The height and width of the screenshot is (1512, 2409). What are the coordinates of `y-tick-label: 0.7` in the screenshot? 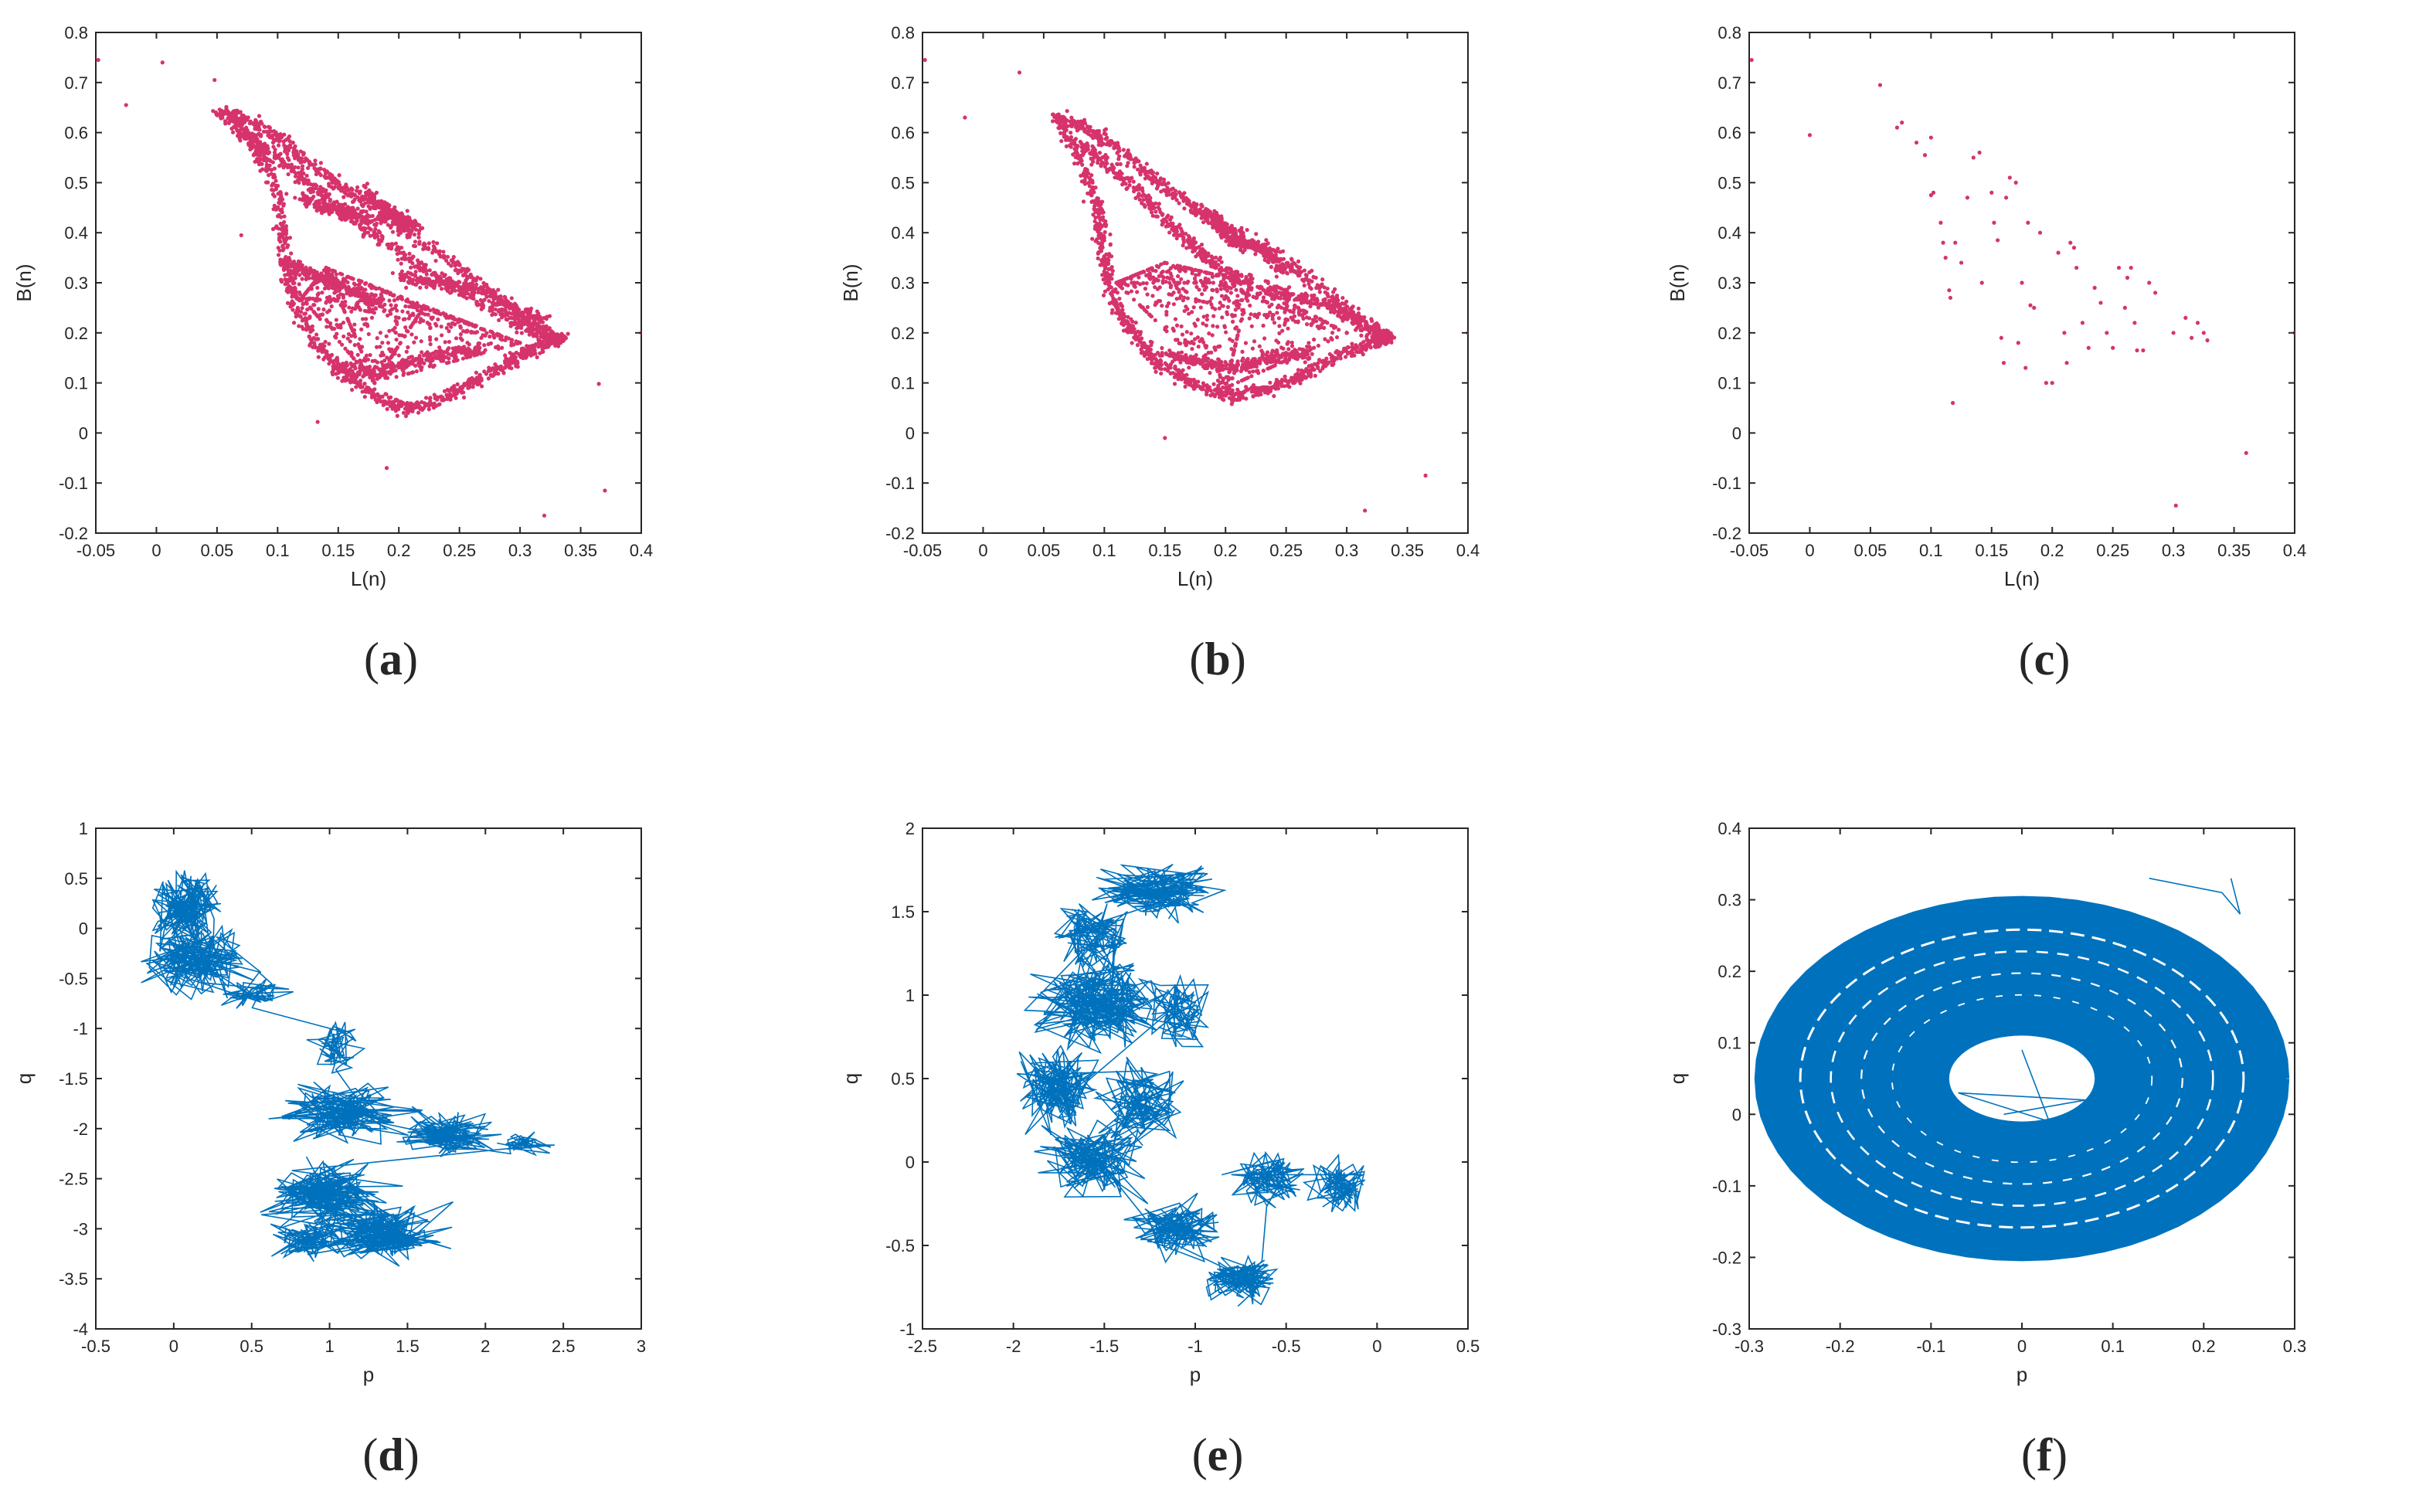 It's located at (76, 83).